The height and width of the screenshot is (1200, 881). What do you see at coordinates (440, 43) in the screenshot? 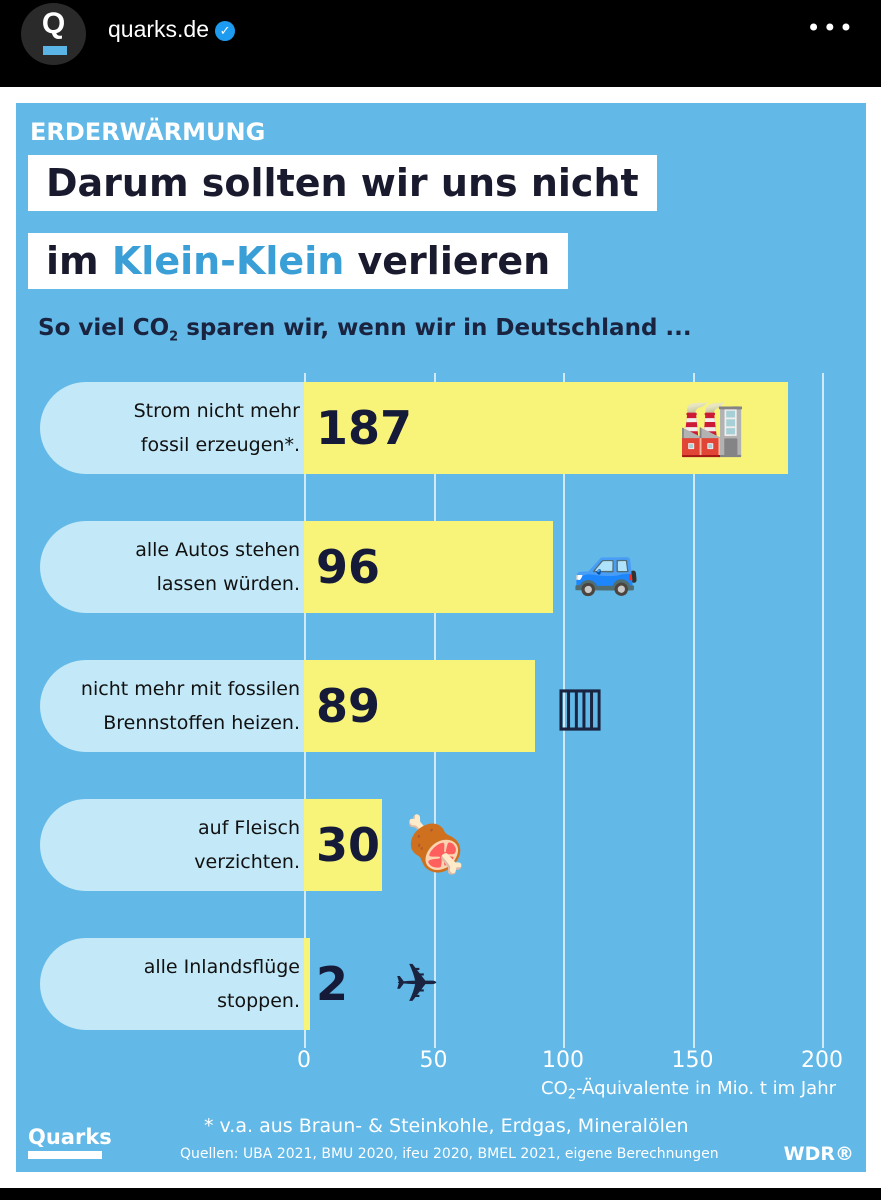
I see `post-header: Q quarks.de ✓ •••` at bounding box center [440, 43].